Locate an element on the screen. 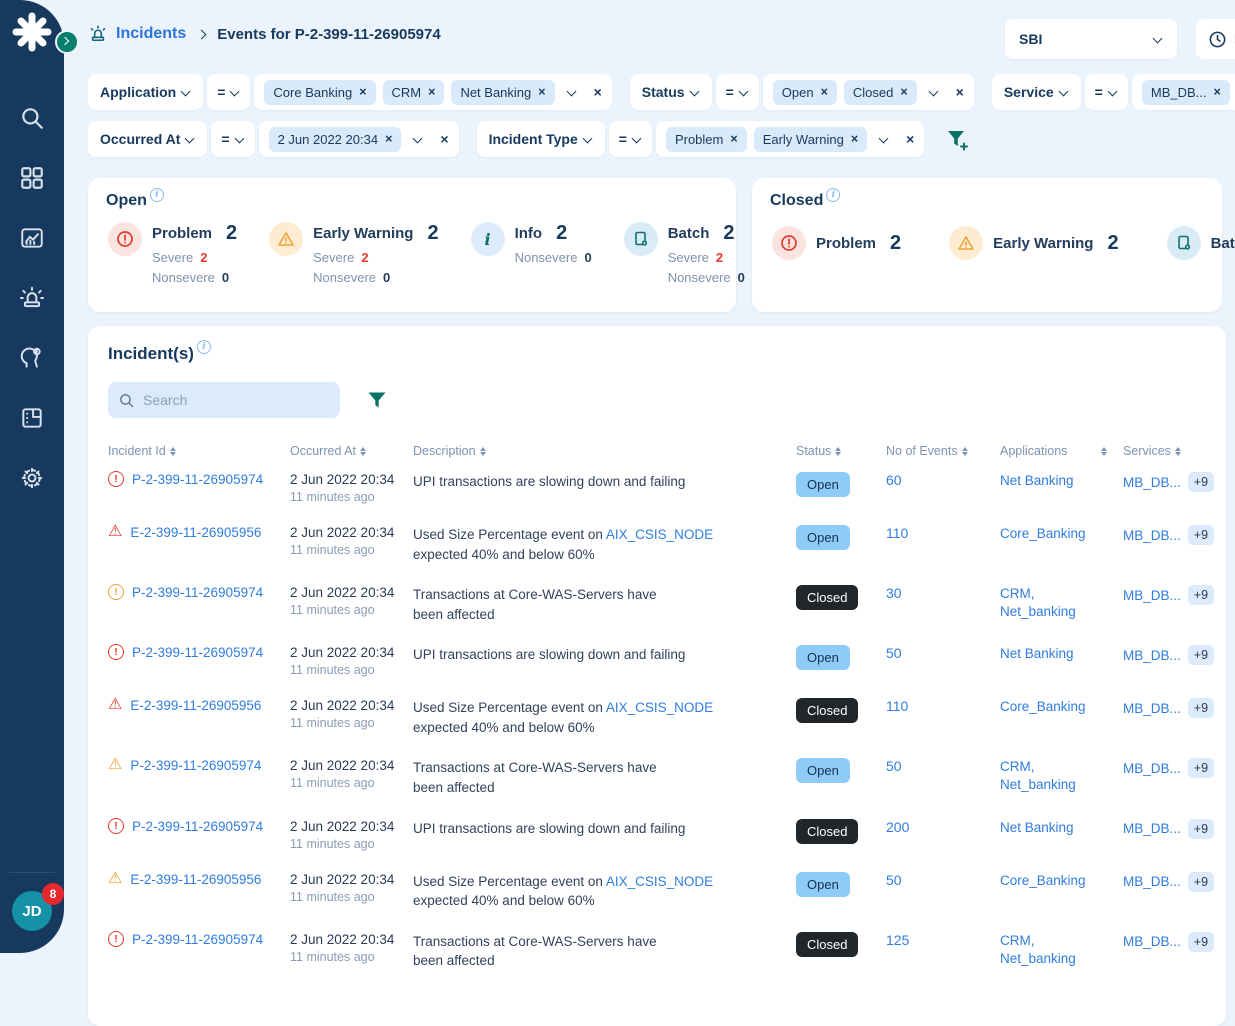  search-input is located at coordinates (236, 400).